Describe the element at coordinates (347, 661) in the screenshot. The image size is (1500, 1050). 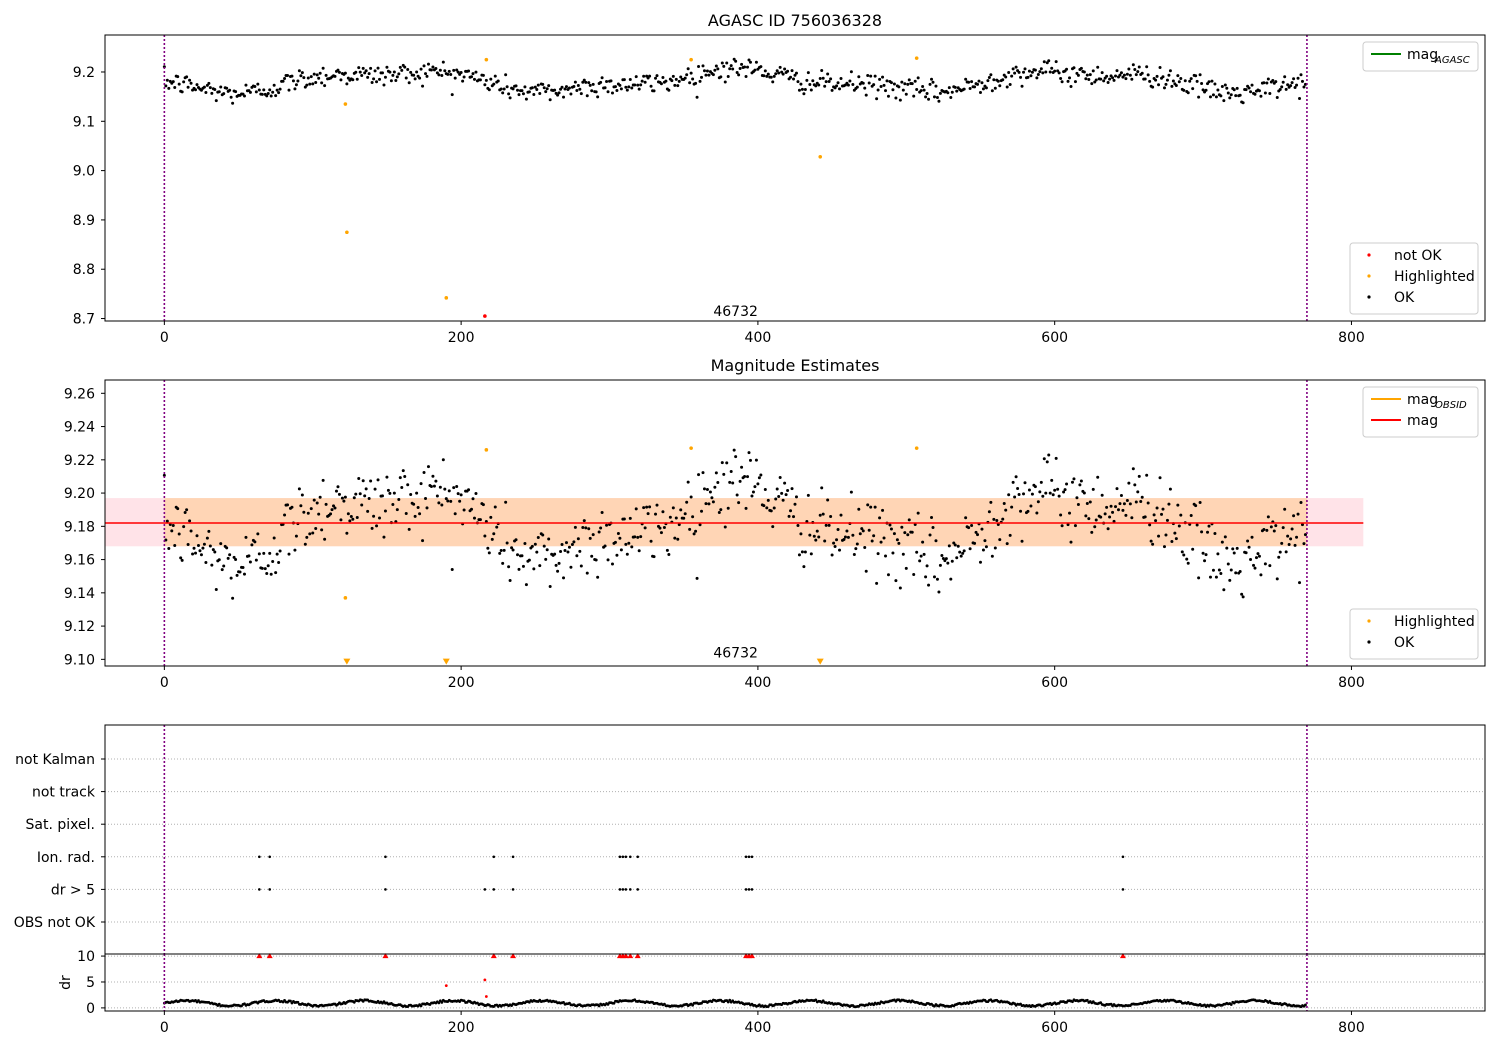
I see `highlighted-offscale-marker` at that location.